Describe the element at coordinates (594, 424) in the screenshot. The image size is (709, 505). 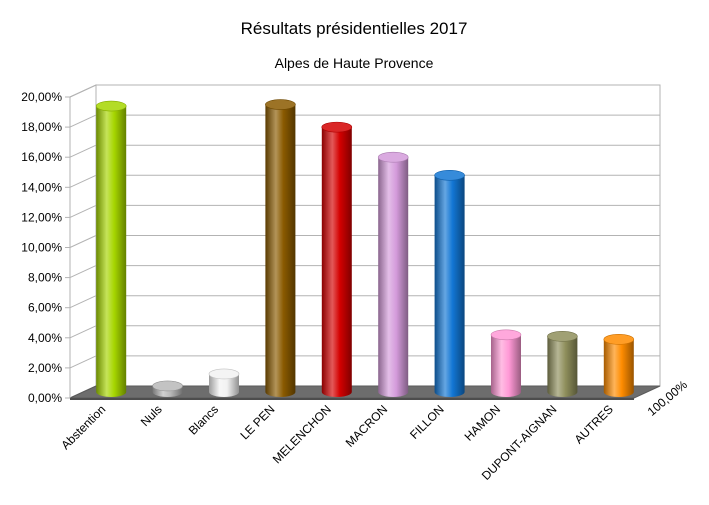
I see `x-tick-label: AUTRES` at that location.